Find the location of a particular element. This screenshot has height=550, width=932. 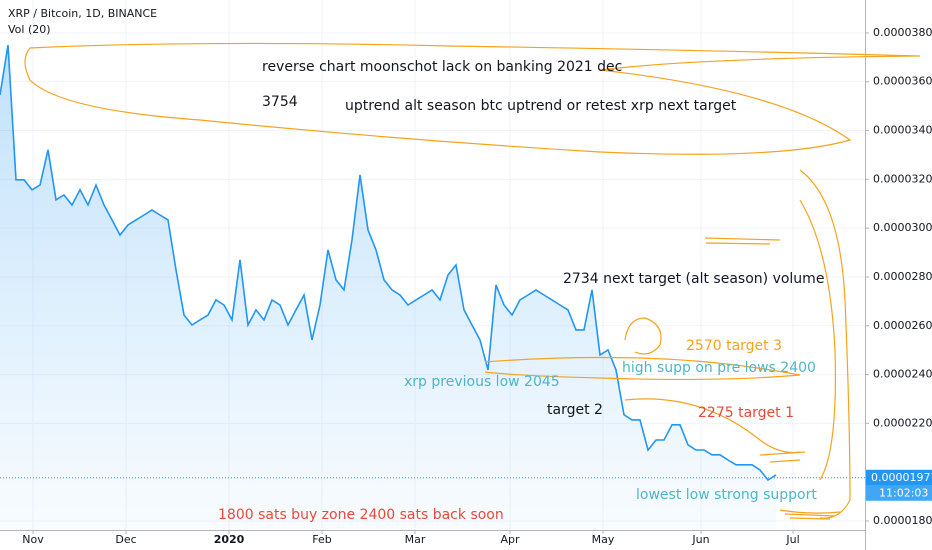

indicator-label: Vol (20) is located at coordinates (29, 29).